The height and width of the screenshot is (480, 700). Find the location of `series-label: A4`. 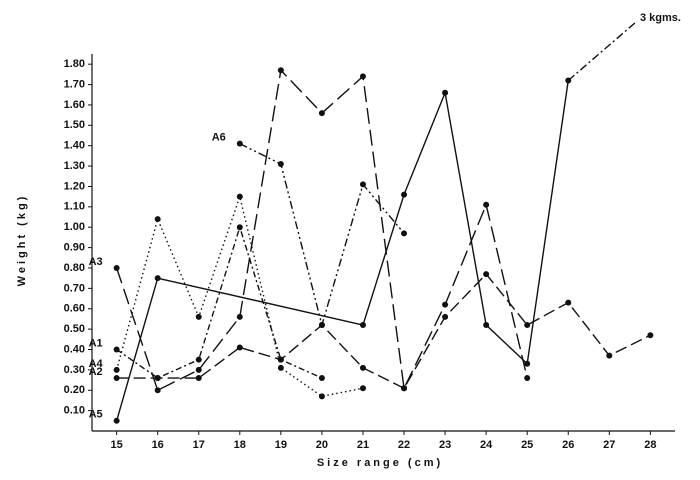

series-label: A4 is located at coordinates (96, 364).